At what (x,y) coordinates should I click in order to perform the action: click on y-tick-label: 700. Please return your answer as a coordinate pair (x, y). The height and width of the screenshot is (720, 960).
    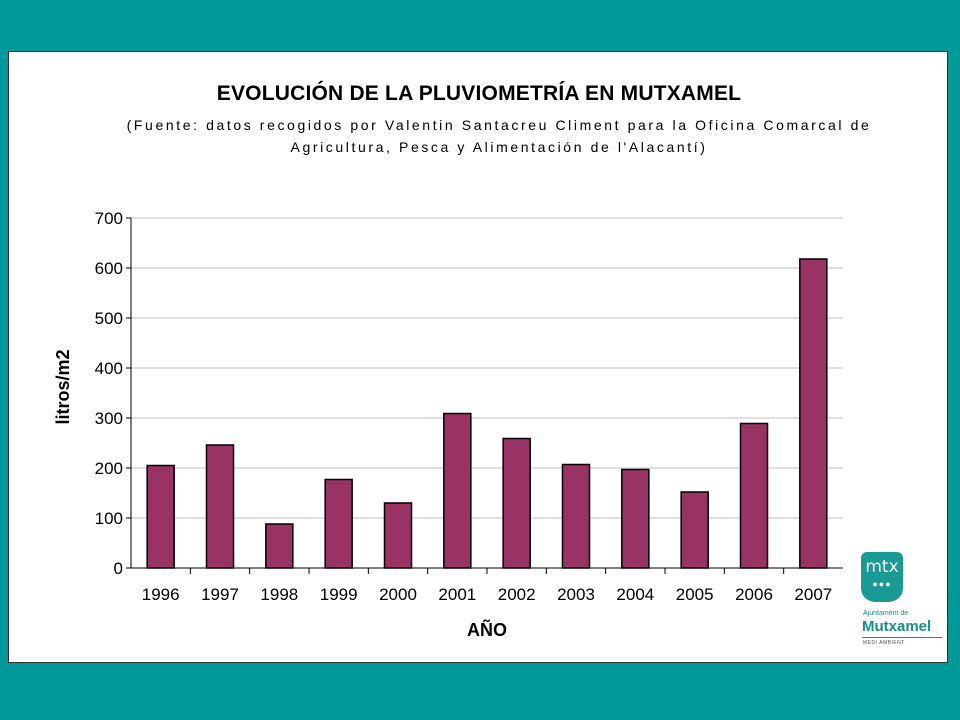
    Looking at the image, I should click on (109, 218).